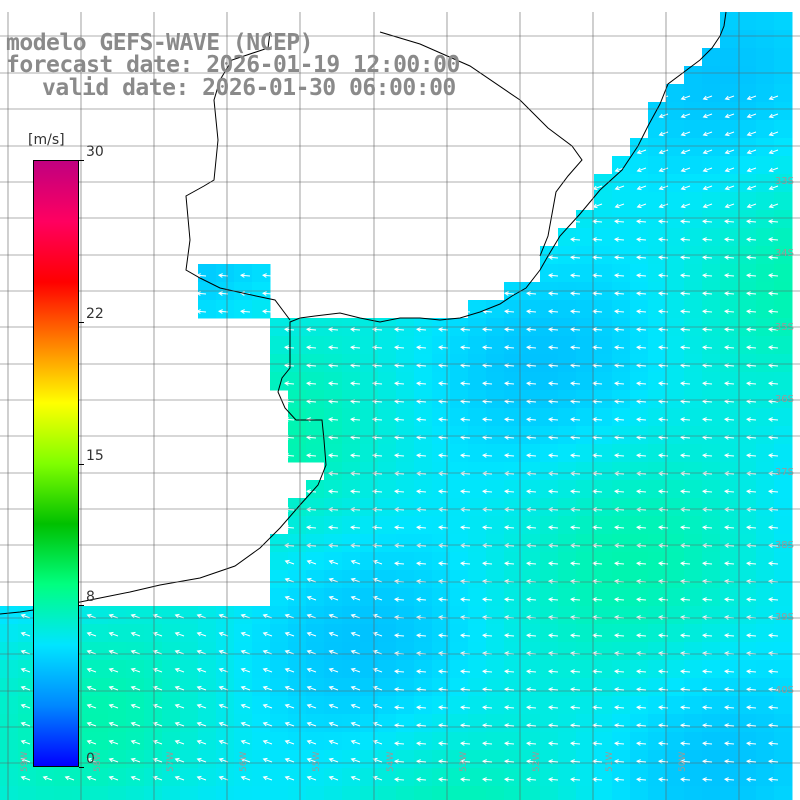  I want to click on latitude-label: 36S, so click(784, 399).